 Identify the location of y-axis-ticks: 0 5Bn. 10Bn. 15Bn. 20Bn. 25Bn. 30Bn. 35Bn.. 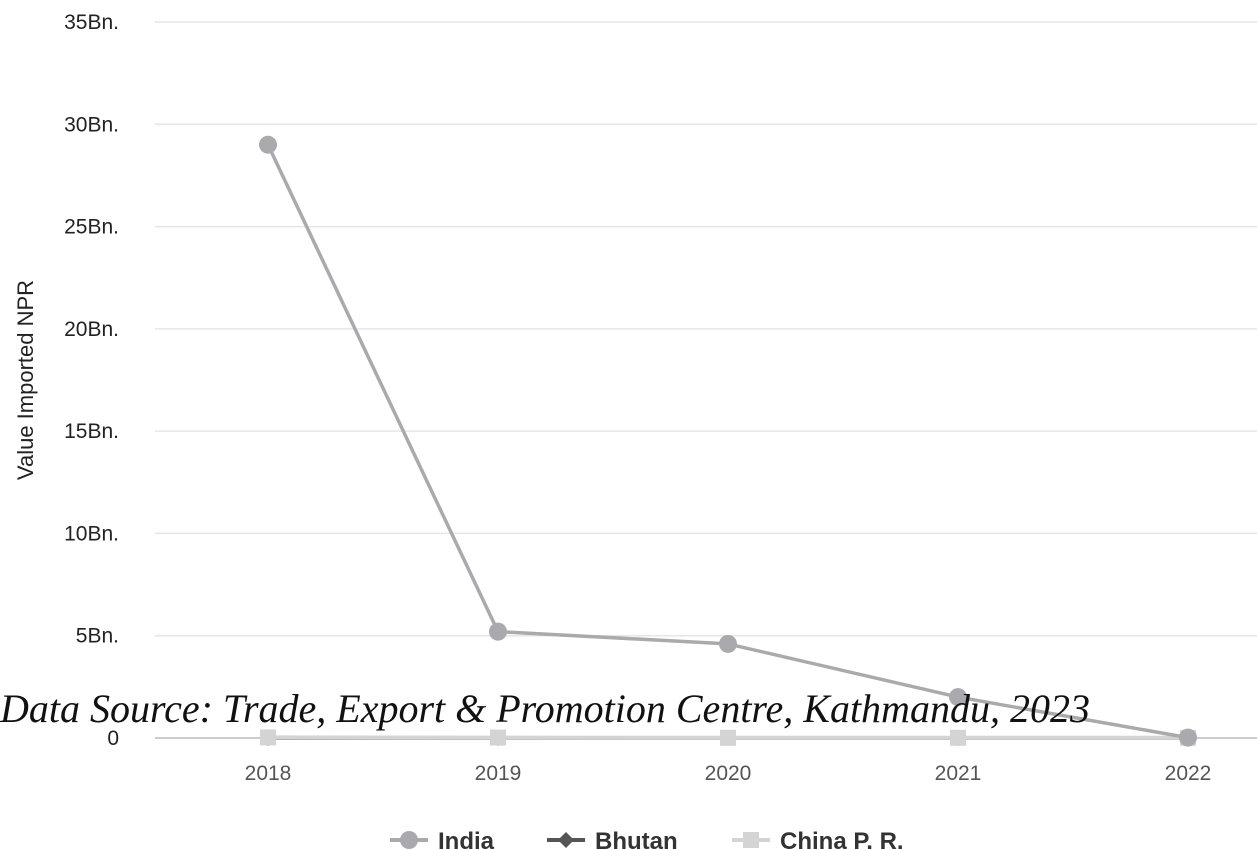
(91, 380).